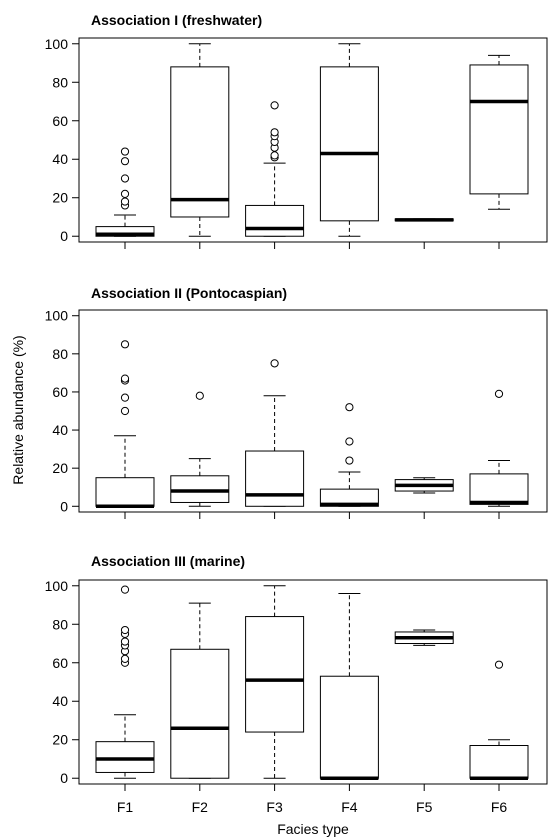 The image size is (550, 839). What do you see at coordinates (313, 829) in the screenshot?
I see `x-axis-label: Facies type` at bounding box center [313, 829].